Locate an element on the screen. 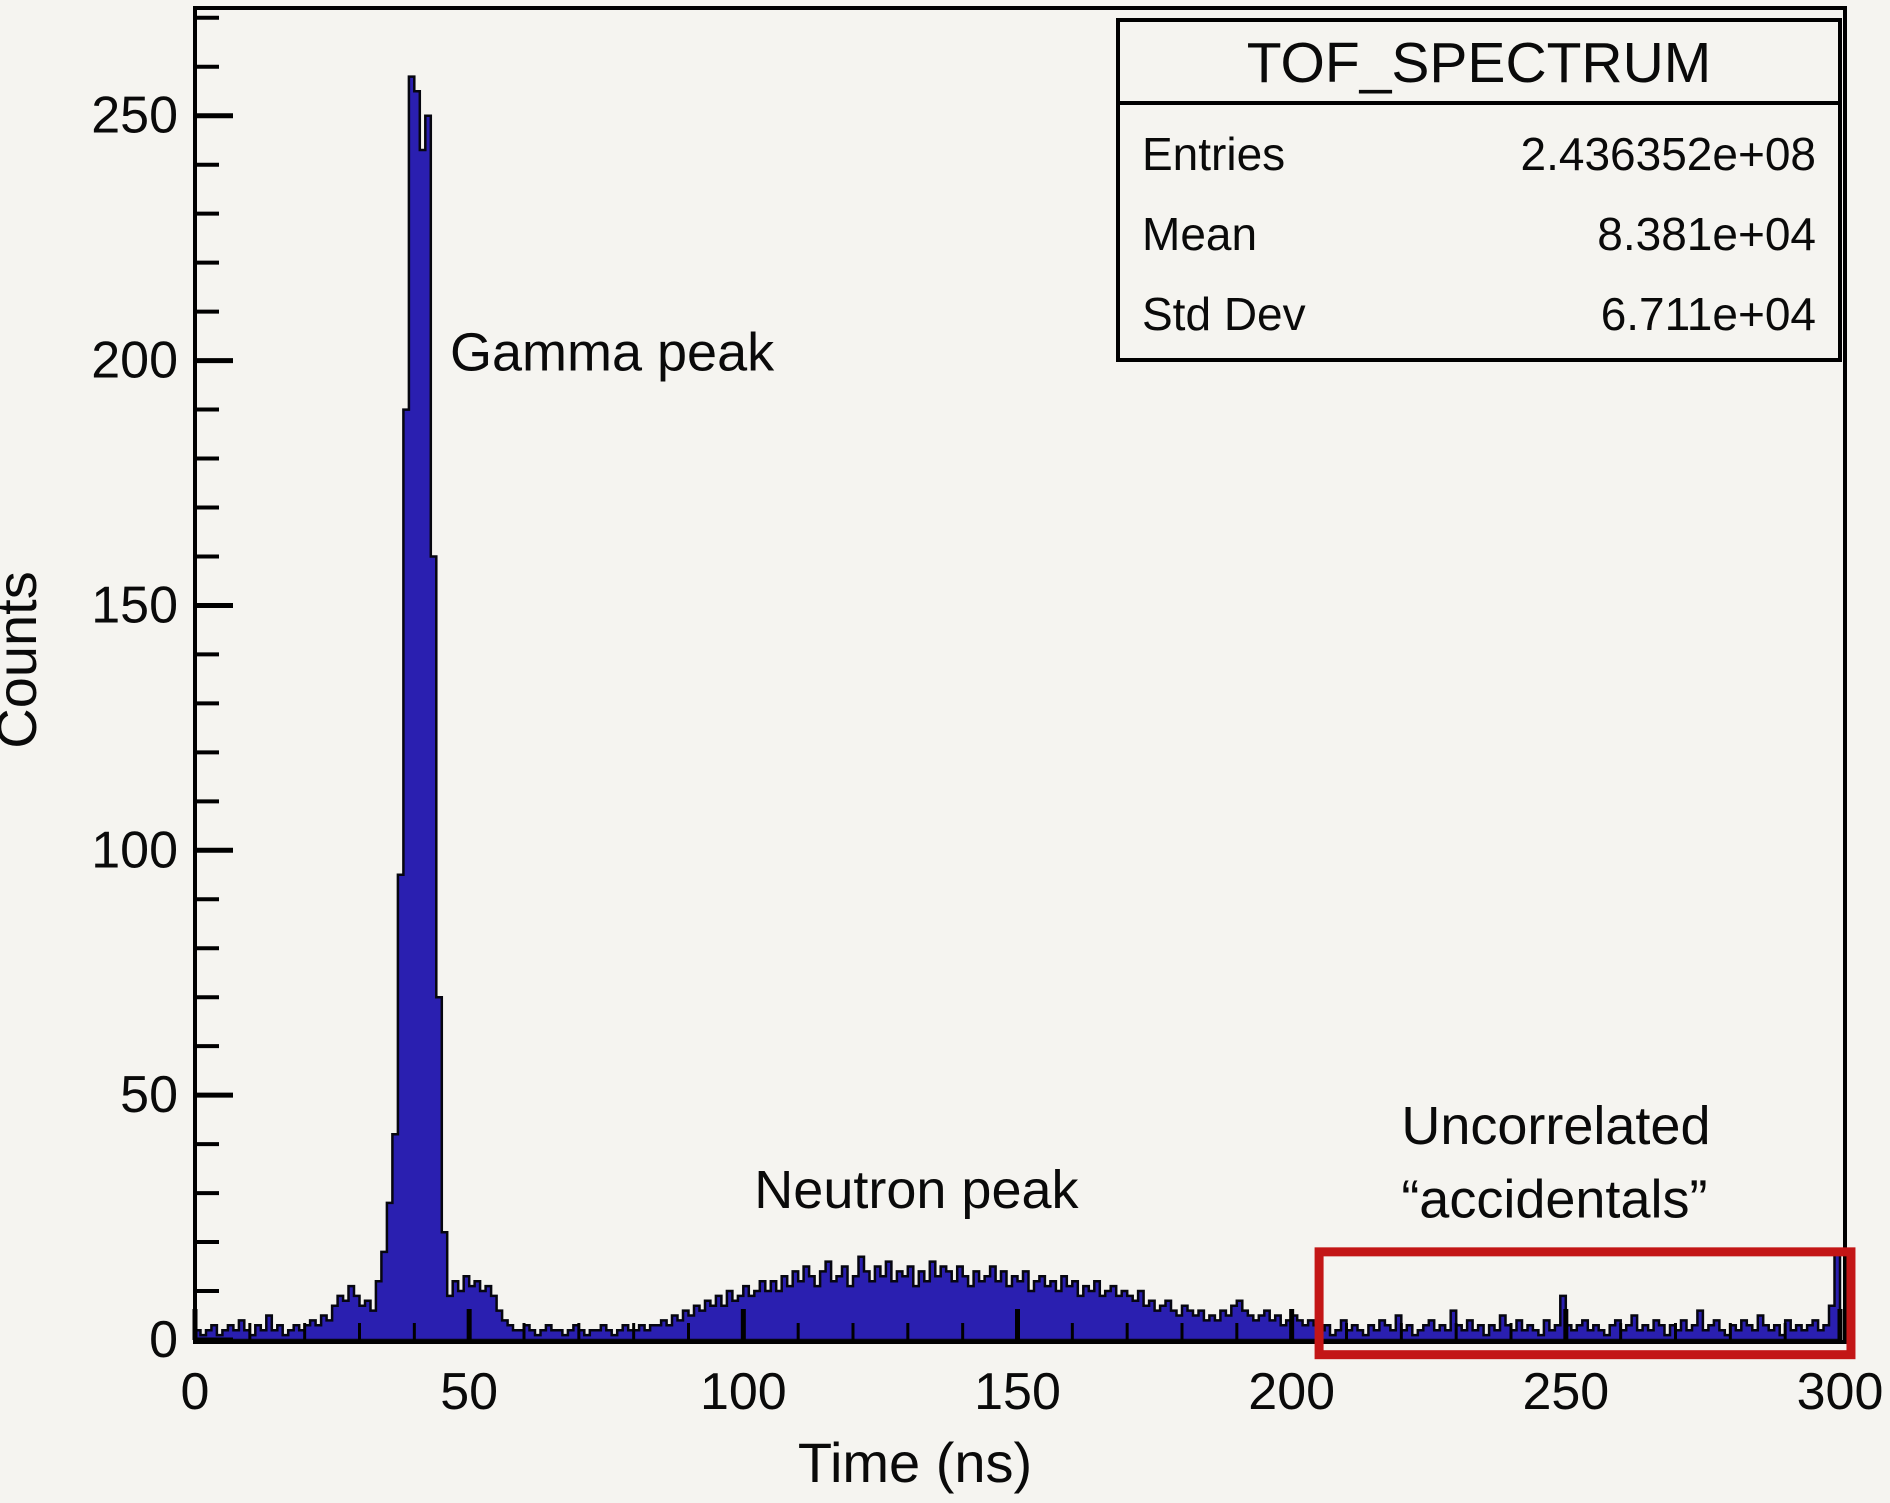 The height and width of the screenshot is (1503, 1890). stats-entries-label: Entries is located at coordinates (1213, 154).